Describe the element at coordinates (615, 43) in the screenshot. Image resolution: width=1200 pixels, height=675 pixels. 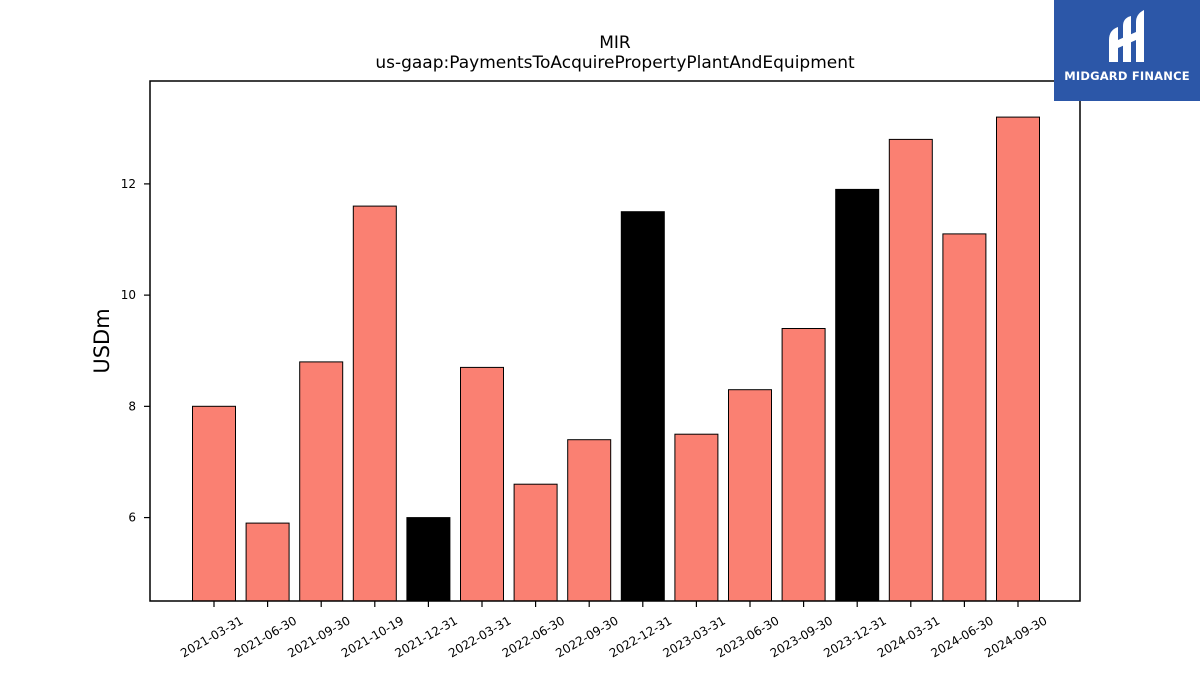
I see `chart-title: MIR` at that location.